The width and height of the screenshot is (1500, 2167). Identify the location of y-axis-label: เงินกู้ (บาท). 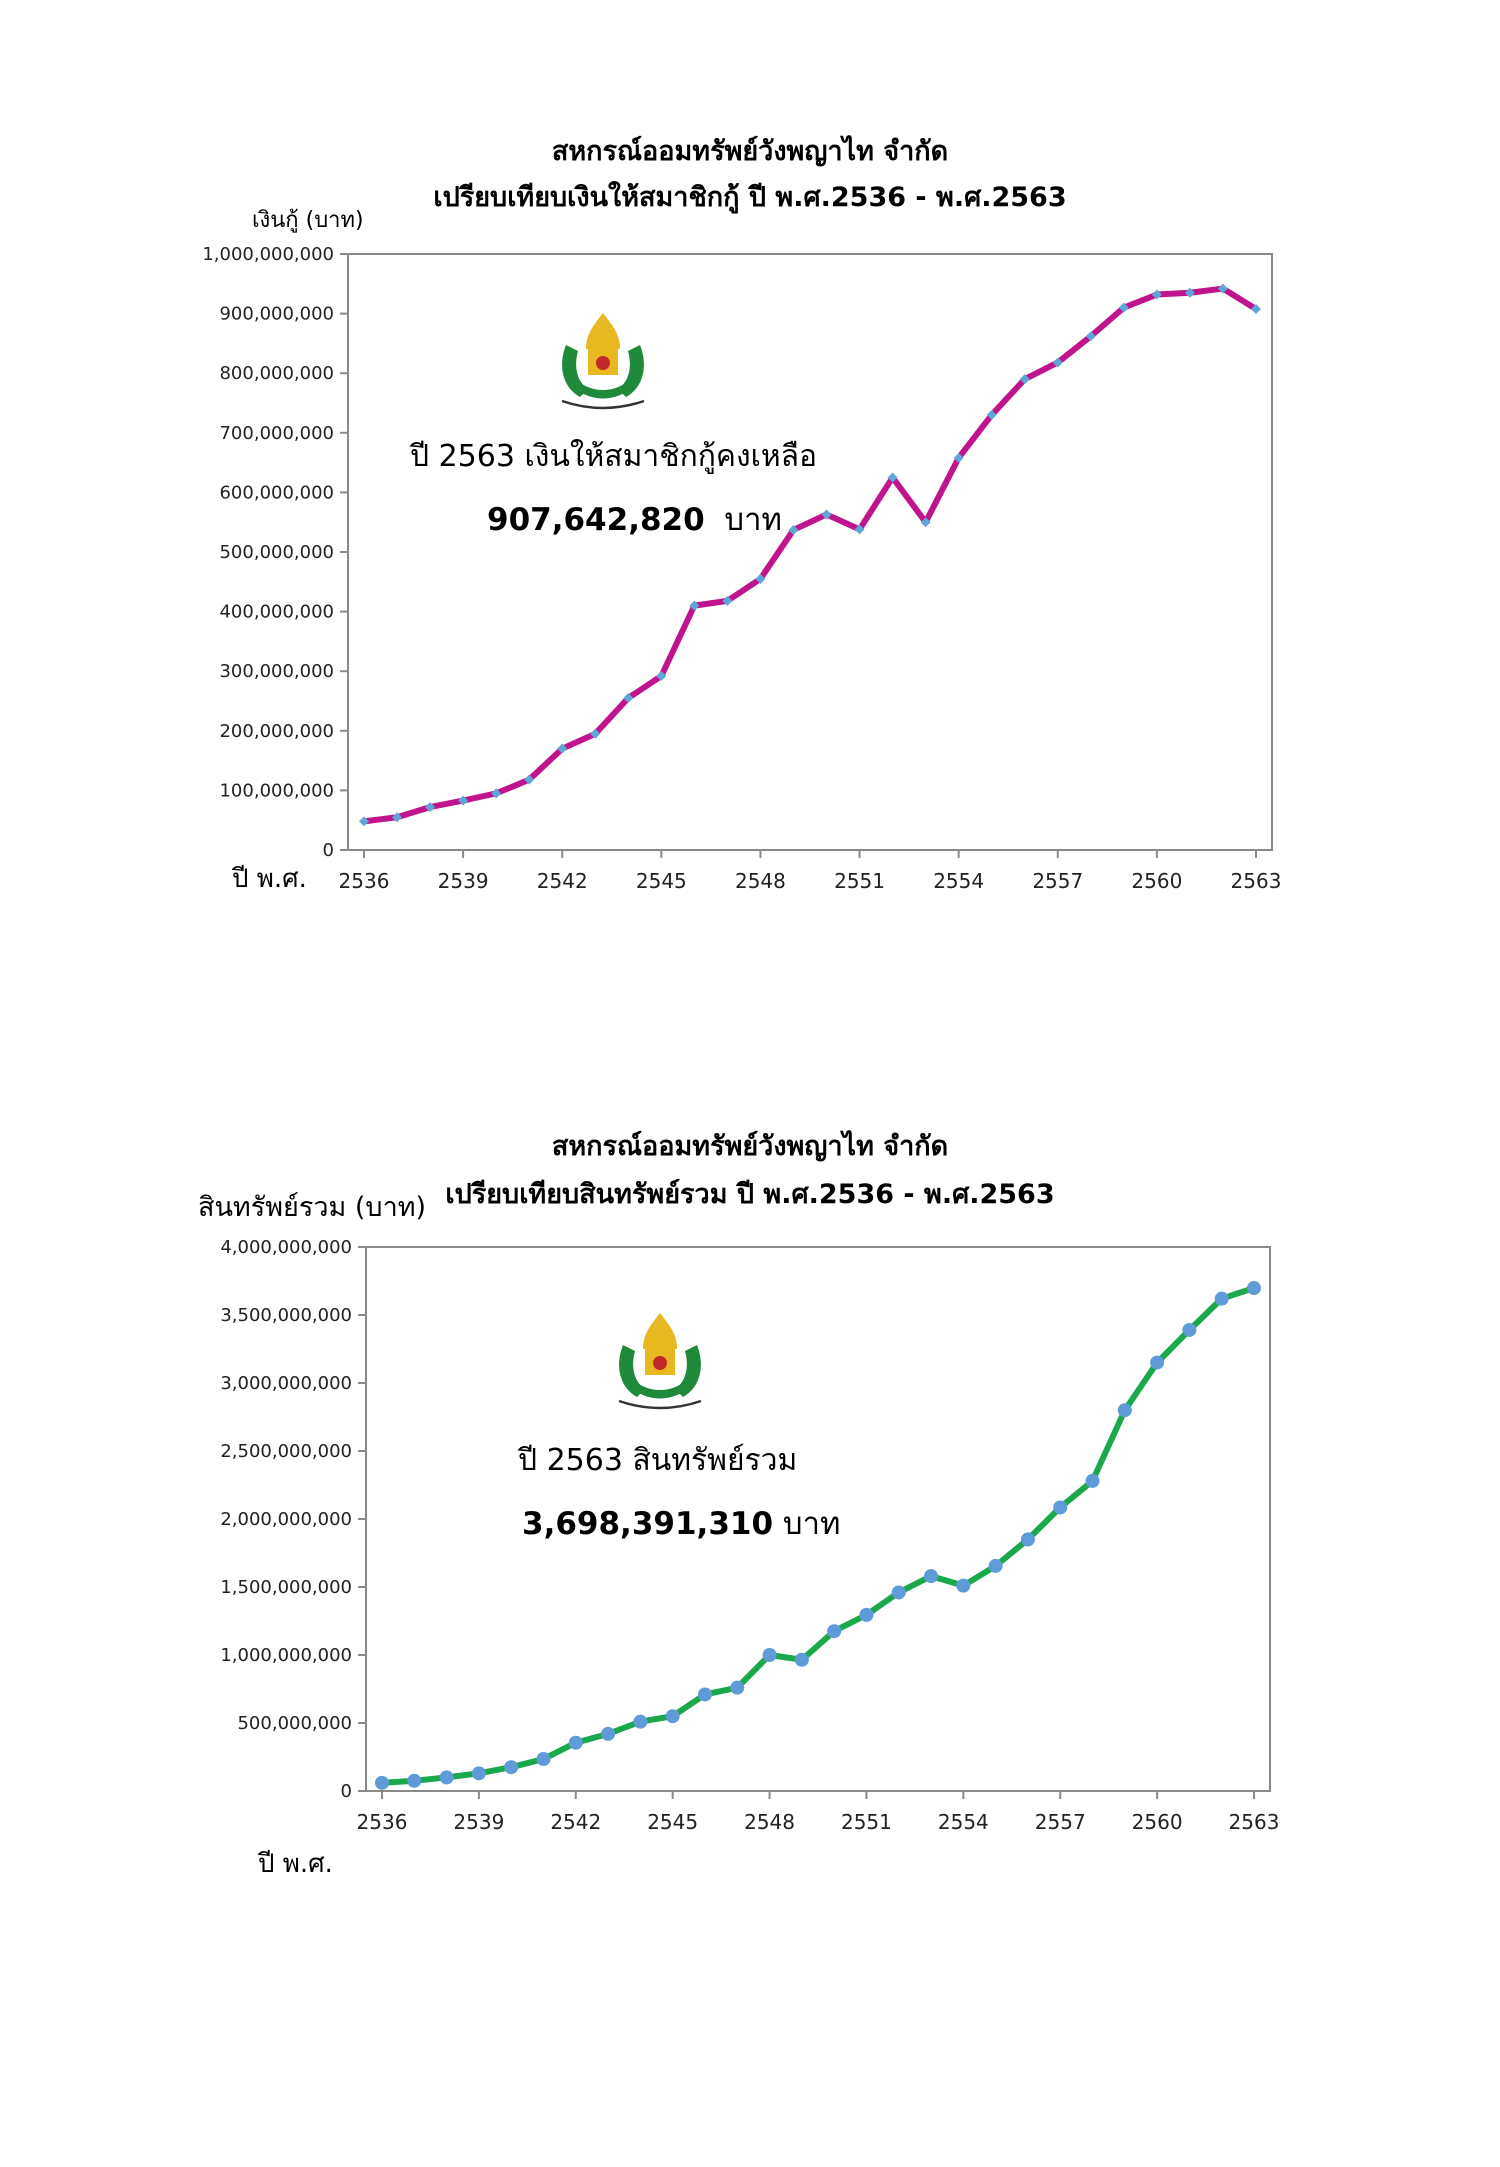
(308, 220).